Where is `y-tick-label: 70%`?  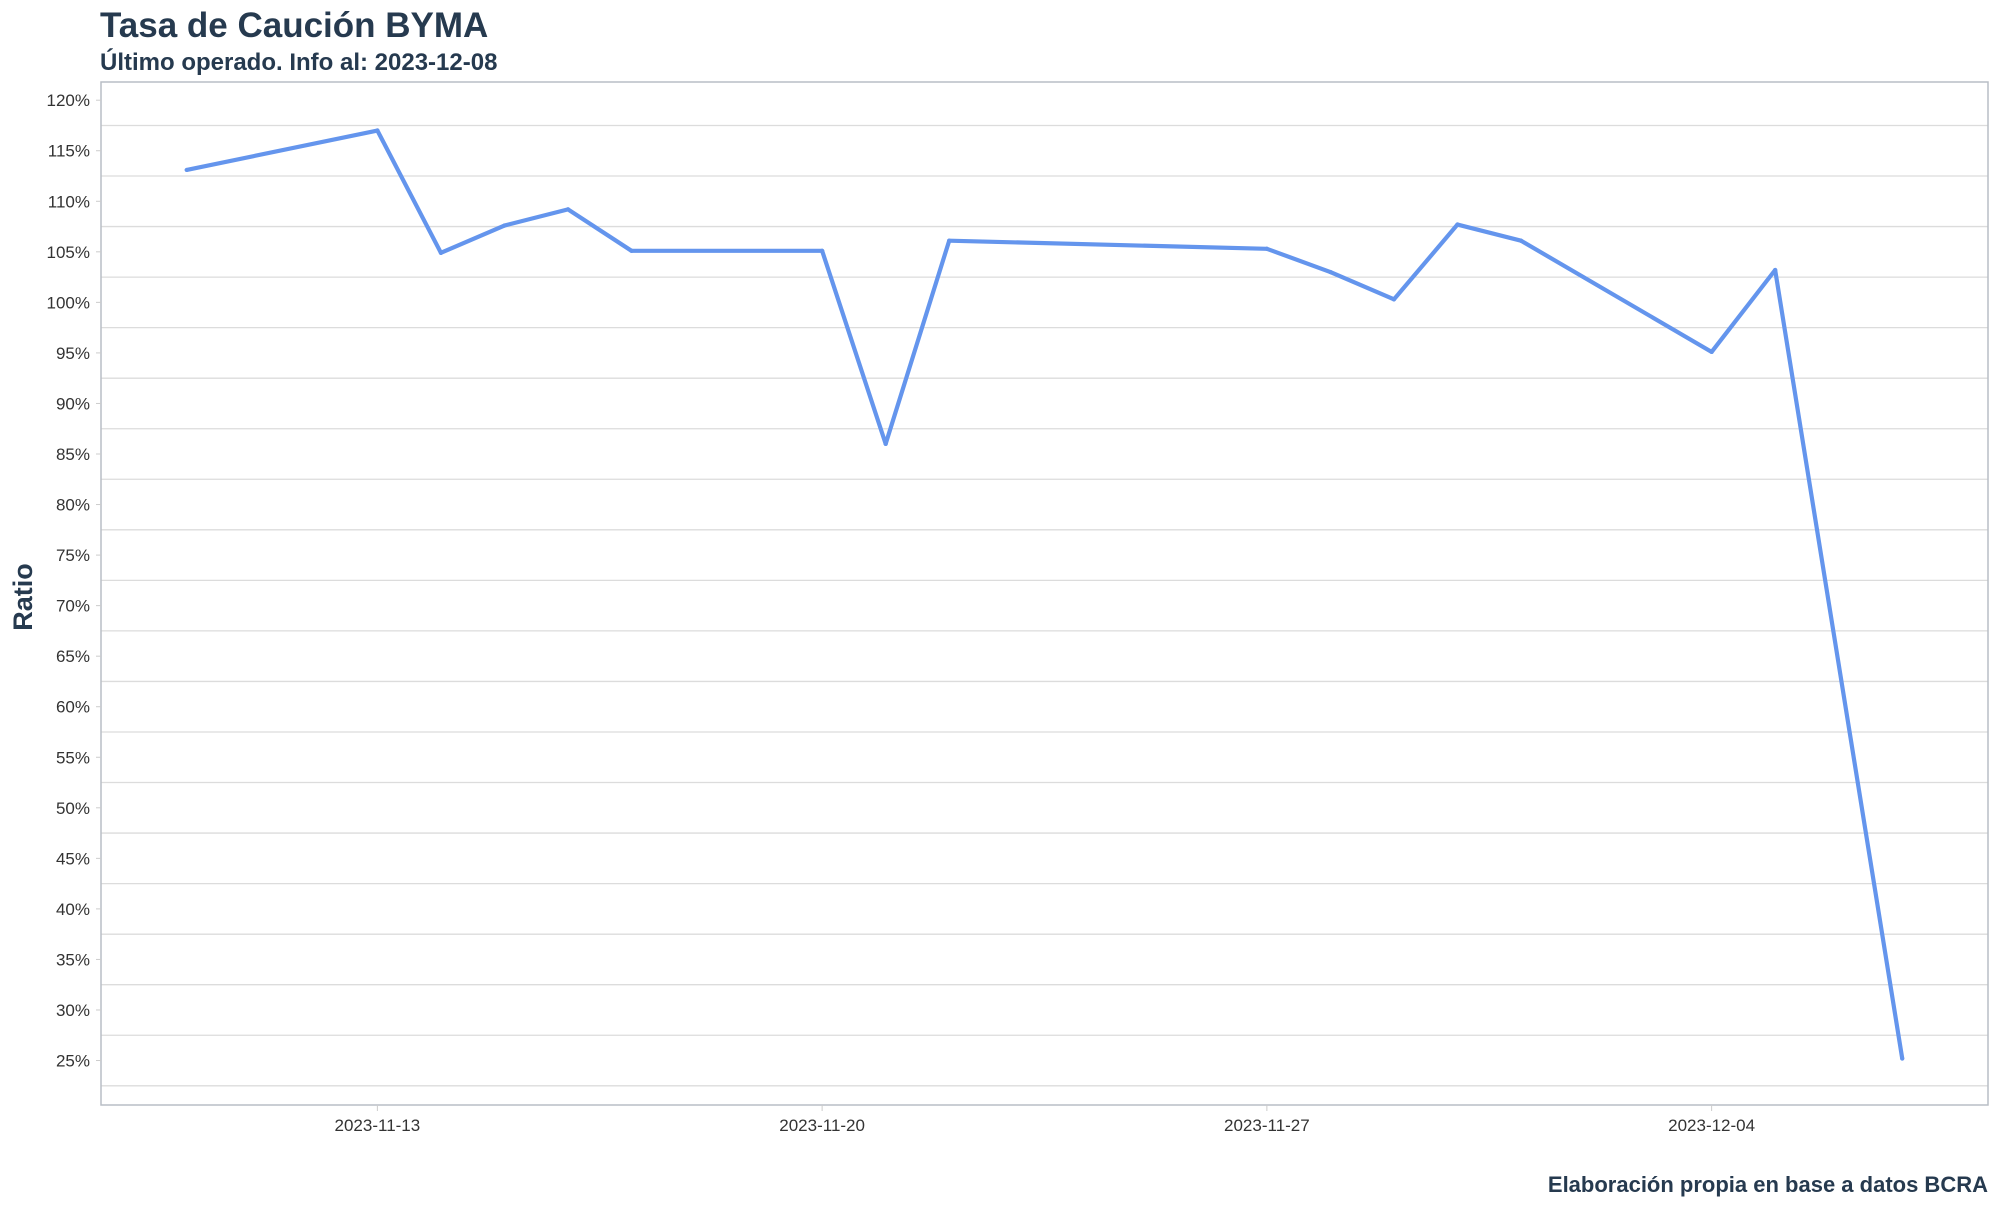
y-tick-label: 70% is located at coordinates (73, 606).